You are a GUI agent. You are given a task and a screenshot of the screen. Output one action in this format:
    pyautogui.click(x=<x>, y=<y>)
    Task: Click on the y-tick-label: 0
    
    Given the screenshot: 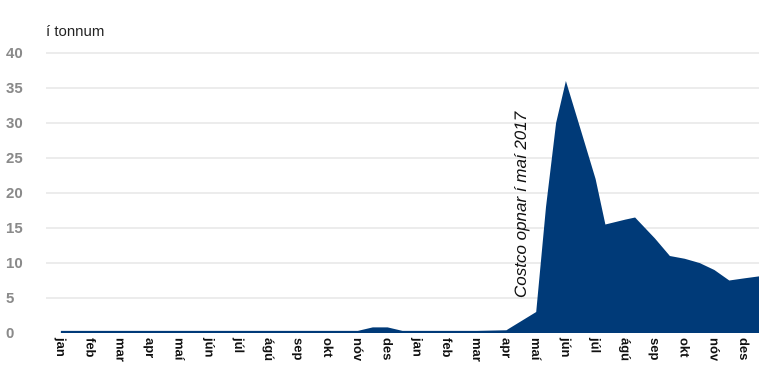 What is the action you would take?
    pyautogui.click(x=10, y=333)
    